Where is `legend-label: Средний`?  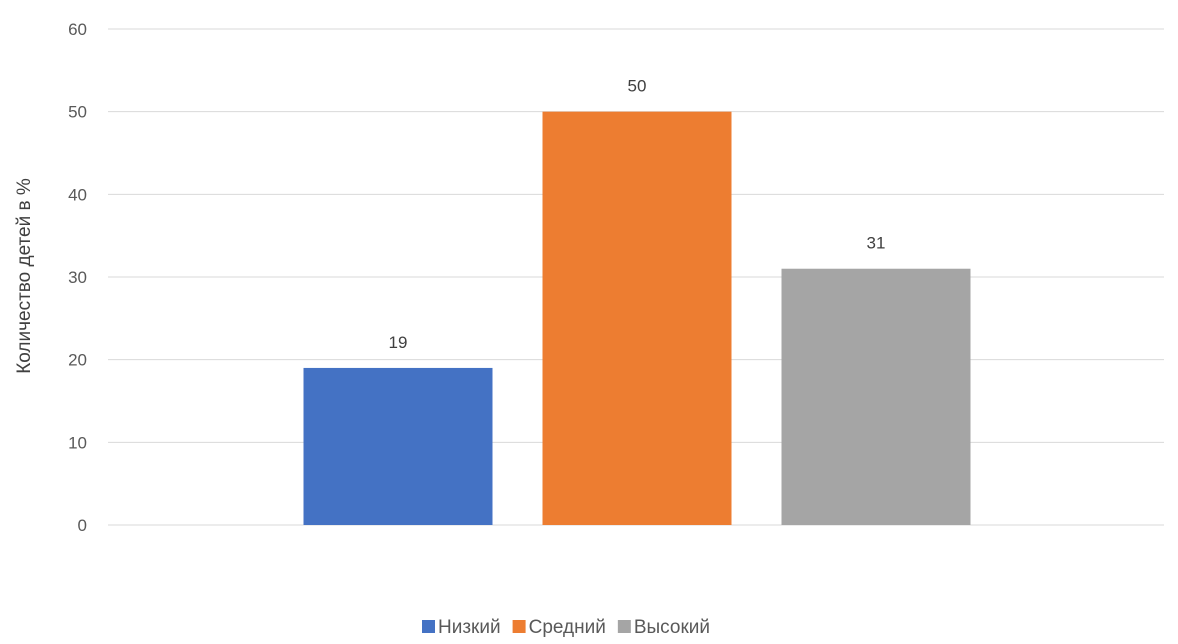
legend-label: Средний is located at coordinates (567, 627).